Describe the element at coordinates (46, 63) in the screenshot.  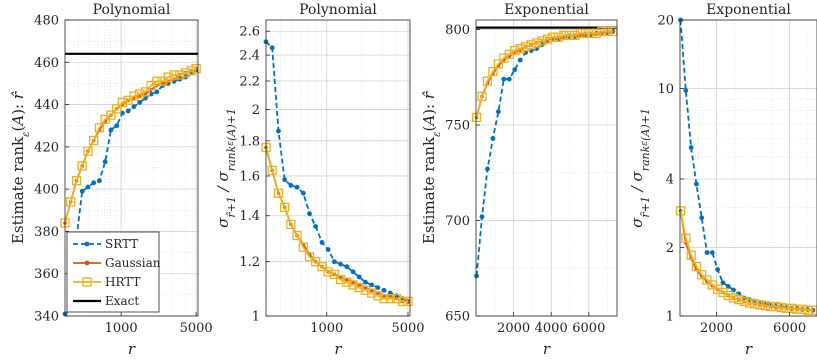
I see `y-tick-label: 460` at that location.